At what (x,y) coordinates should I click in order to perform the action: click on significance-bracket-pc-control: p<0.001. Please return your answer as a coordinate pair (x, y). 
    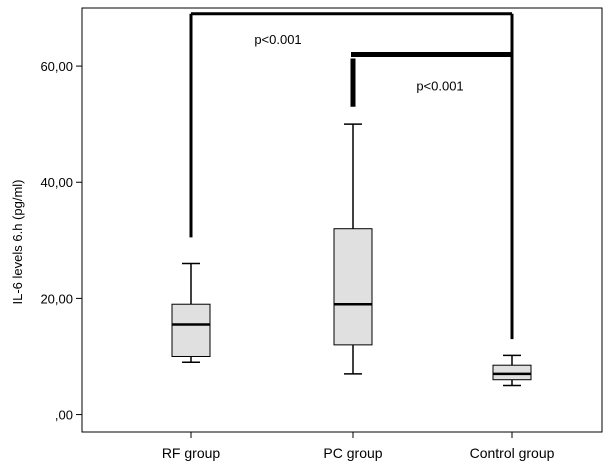
    Looking at the image, I should click on (431, 79).